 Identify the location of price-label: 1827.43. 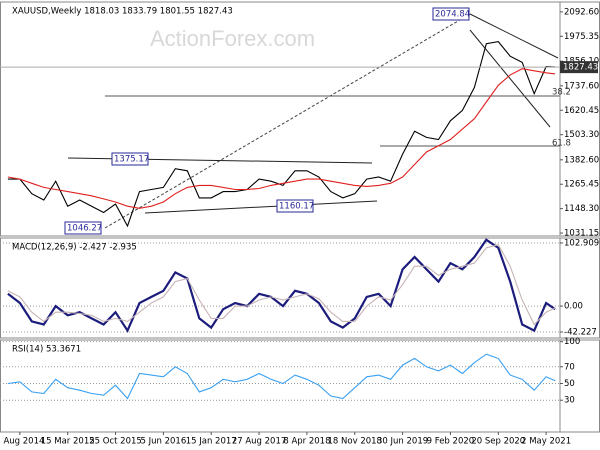
(580, 68).